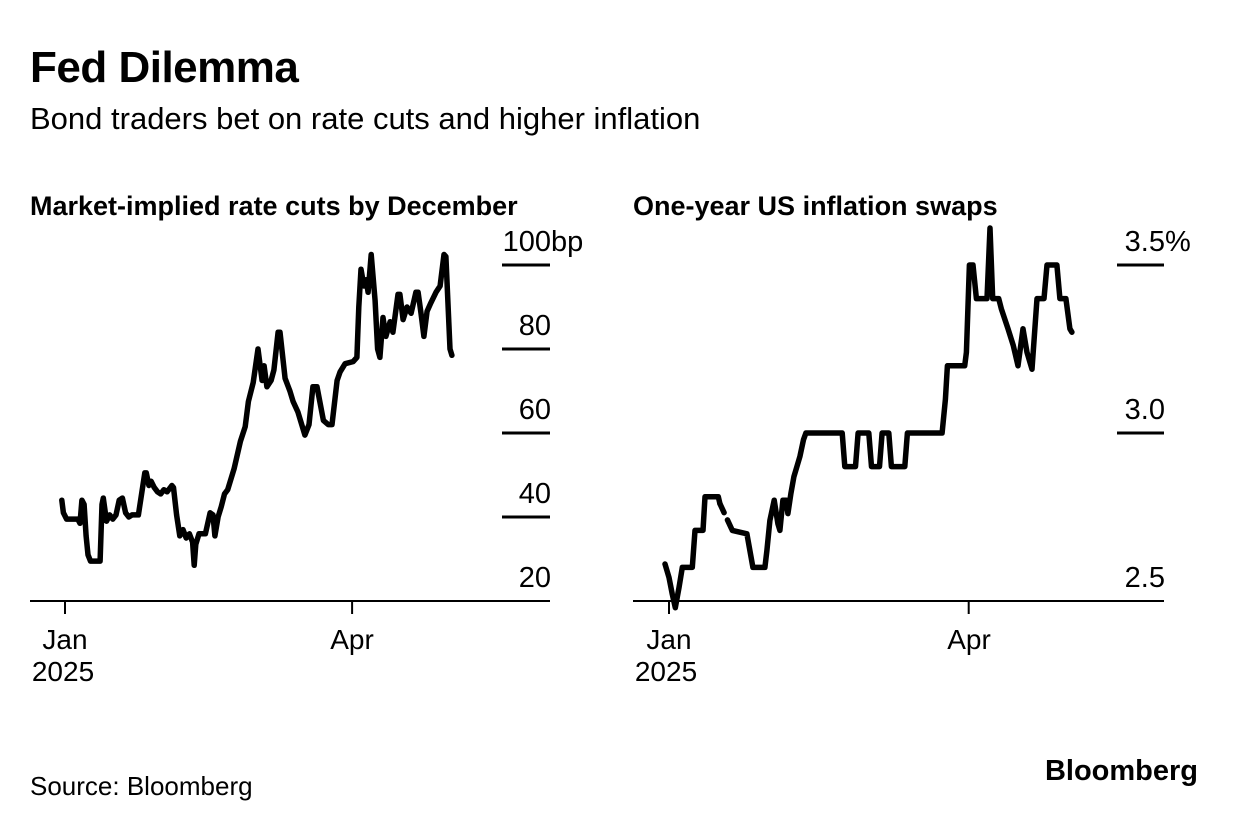  Describe the element at coordinates (535, 410) in the screenshot. I see `y-tick-label: 60` at that location.